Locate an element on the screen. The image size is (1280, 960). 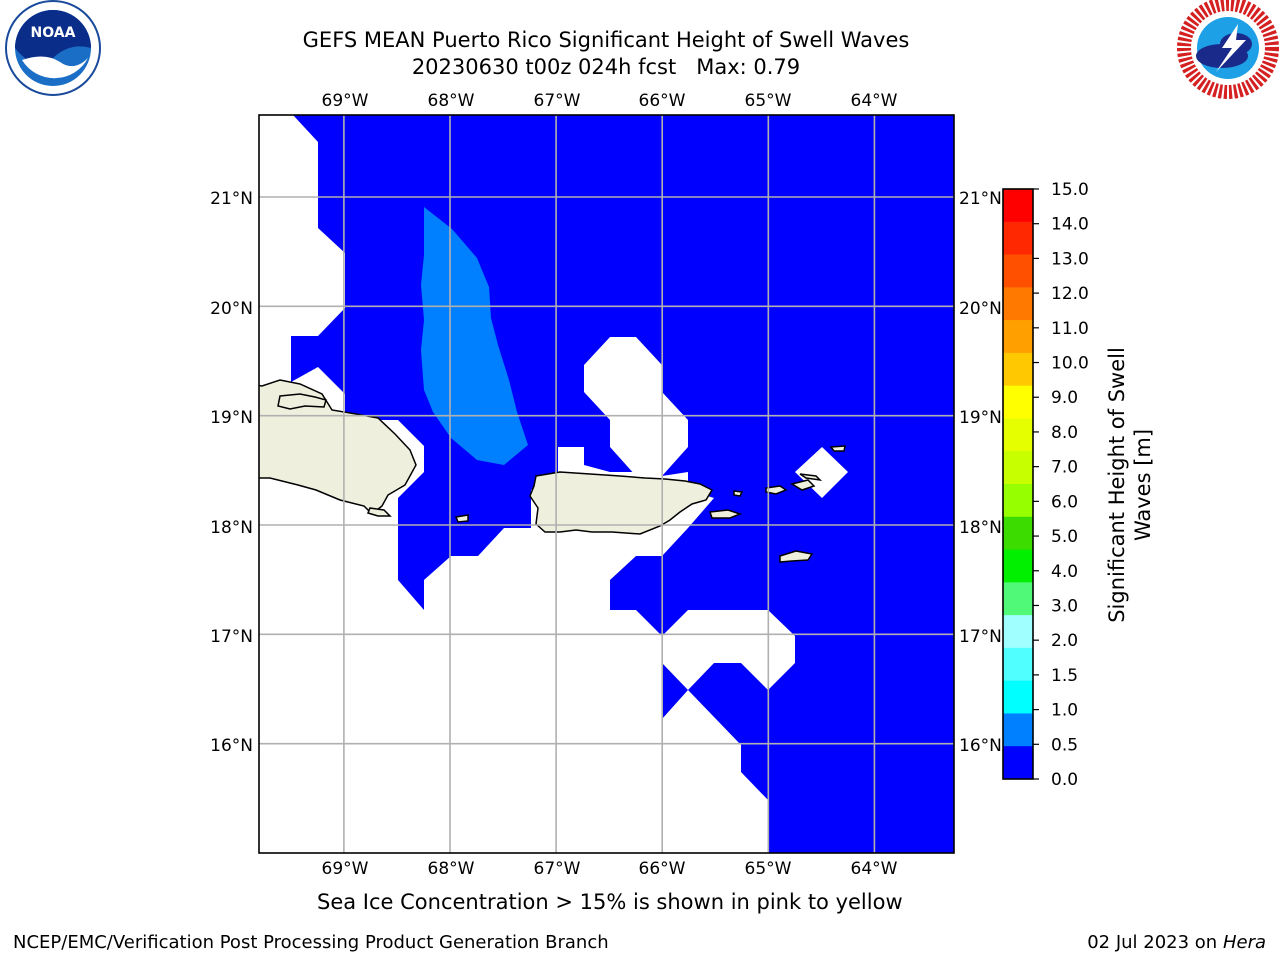
lon-tick-top: 67°W is located at coordinates (557, 101).